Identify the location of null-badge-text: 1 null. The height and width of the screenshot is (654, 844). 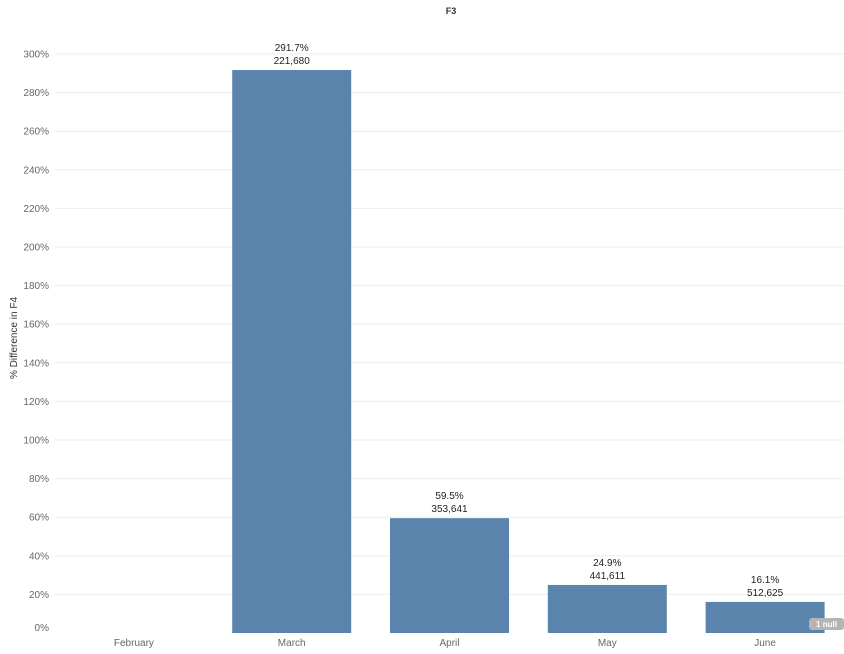
(826, 624).